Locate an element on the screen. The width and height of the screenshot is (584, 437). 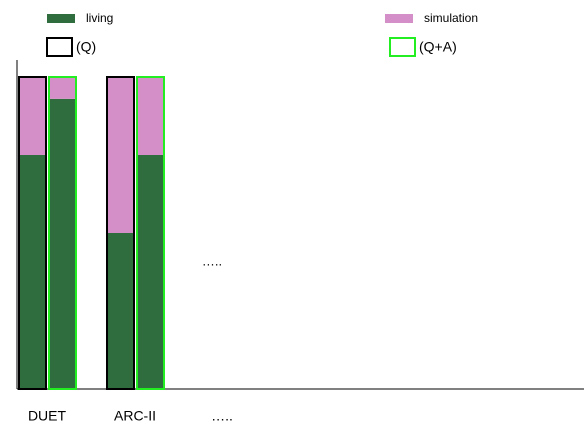
x-tick-label: ….. is located at coordinates (222, 416).